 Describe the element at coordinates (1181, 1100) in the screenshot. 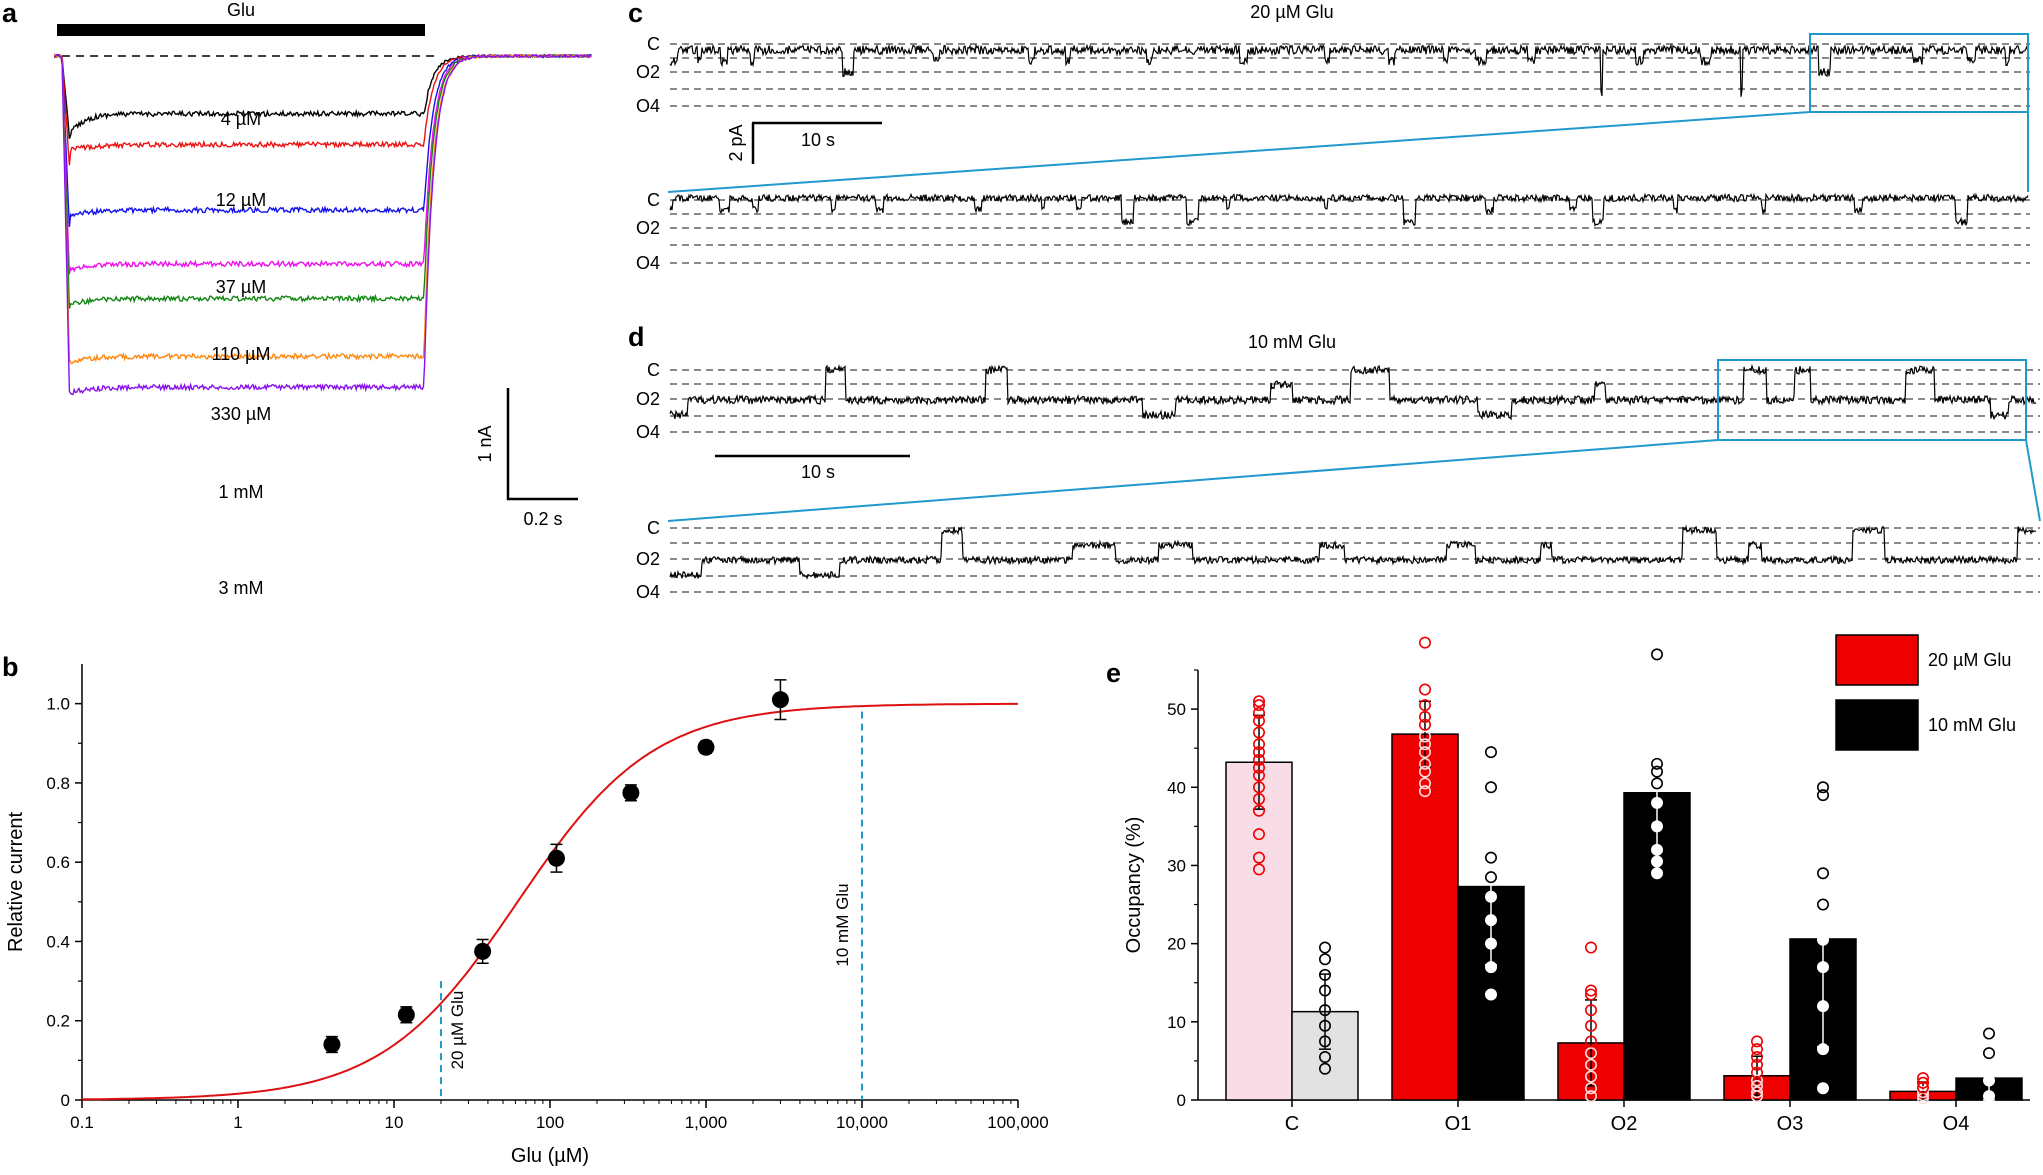

I see `y-tick-label: 0` at that location.